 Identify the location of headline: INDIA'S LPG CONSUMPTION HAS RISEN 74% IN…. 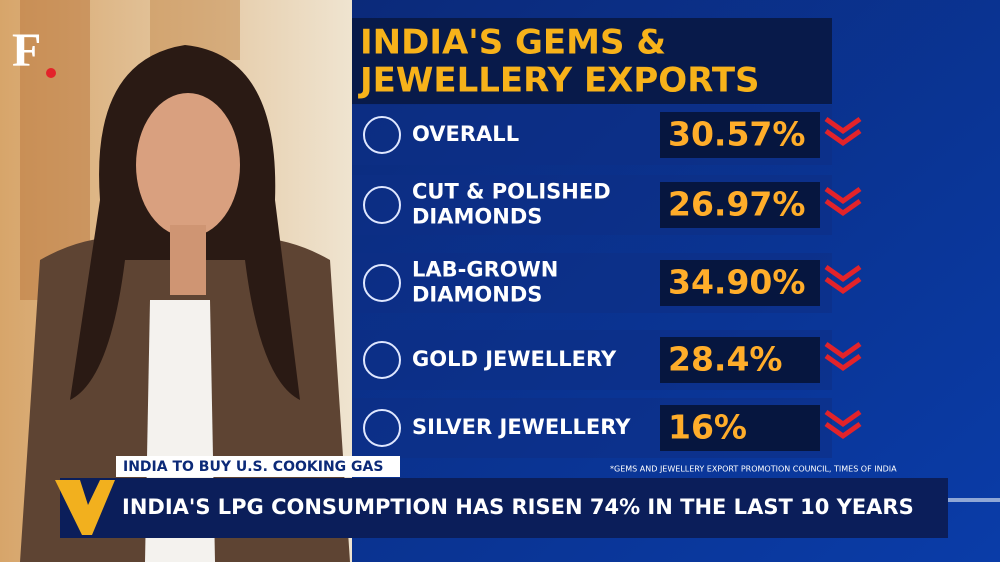
(518, 507).